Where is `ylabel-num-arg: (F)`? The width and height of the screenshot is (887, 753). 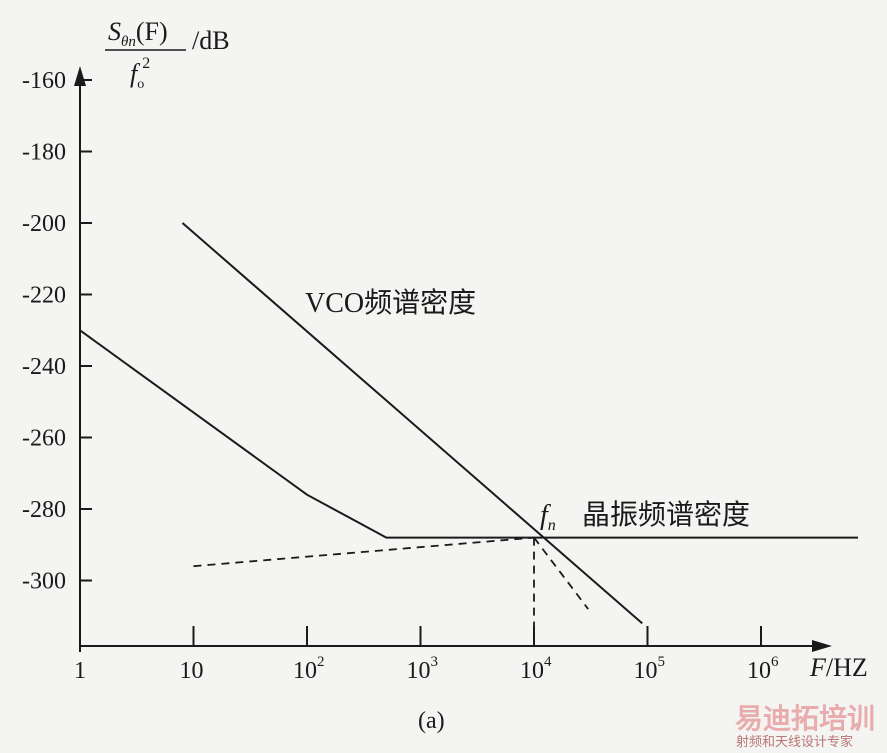
ylabel-num-arg: (F) is located at coordinates (152, 31).